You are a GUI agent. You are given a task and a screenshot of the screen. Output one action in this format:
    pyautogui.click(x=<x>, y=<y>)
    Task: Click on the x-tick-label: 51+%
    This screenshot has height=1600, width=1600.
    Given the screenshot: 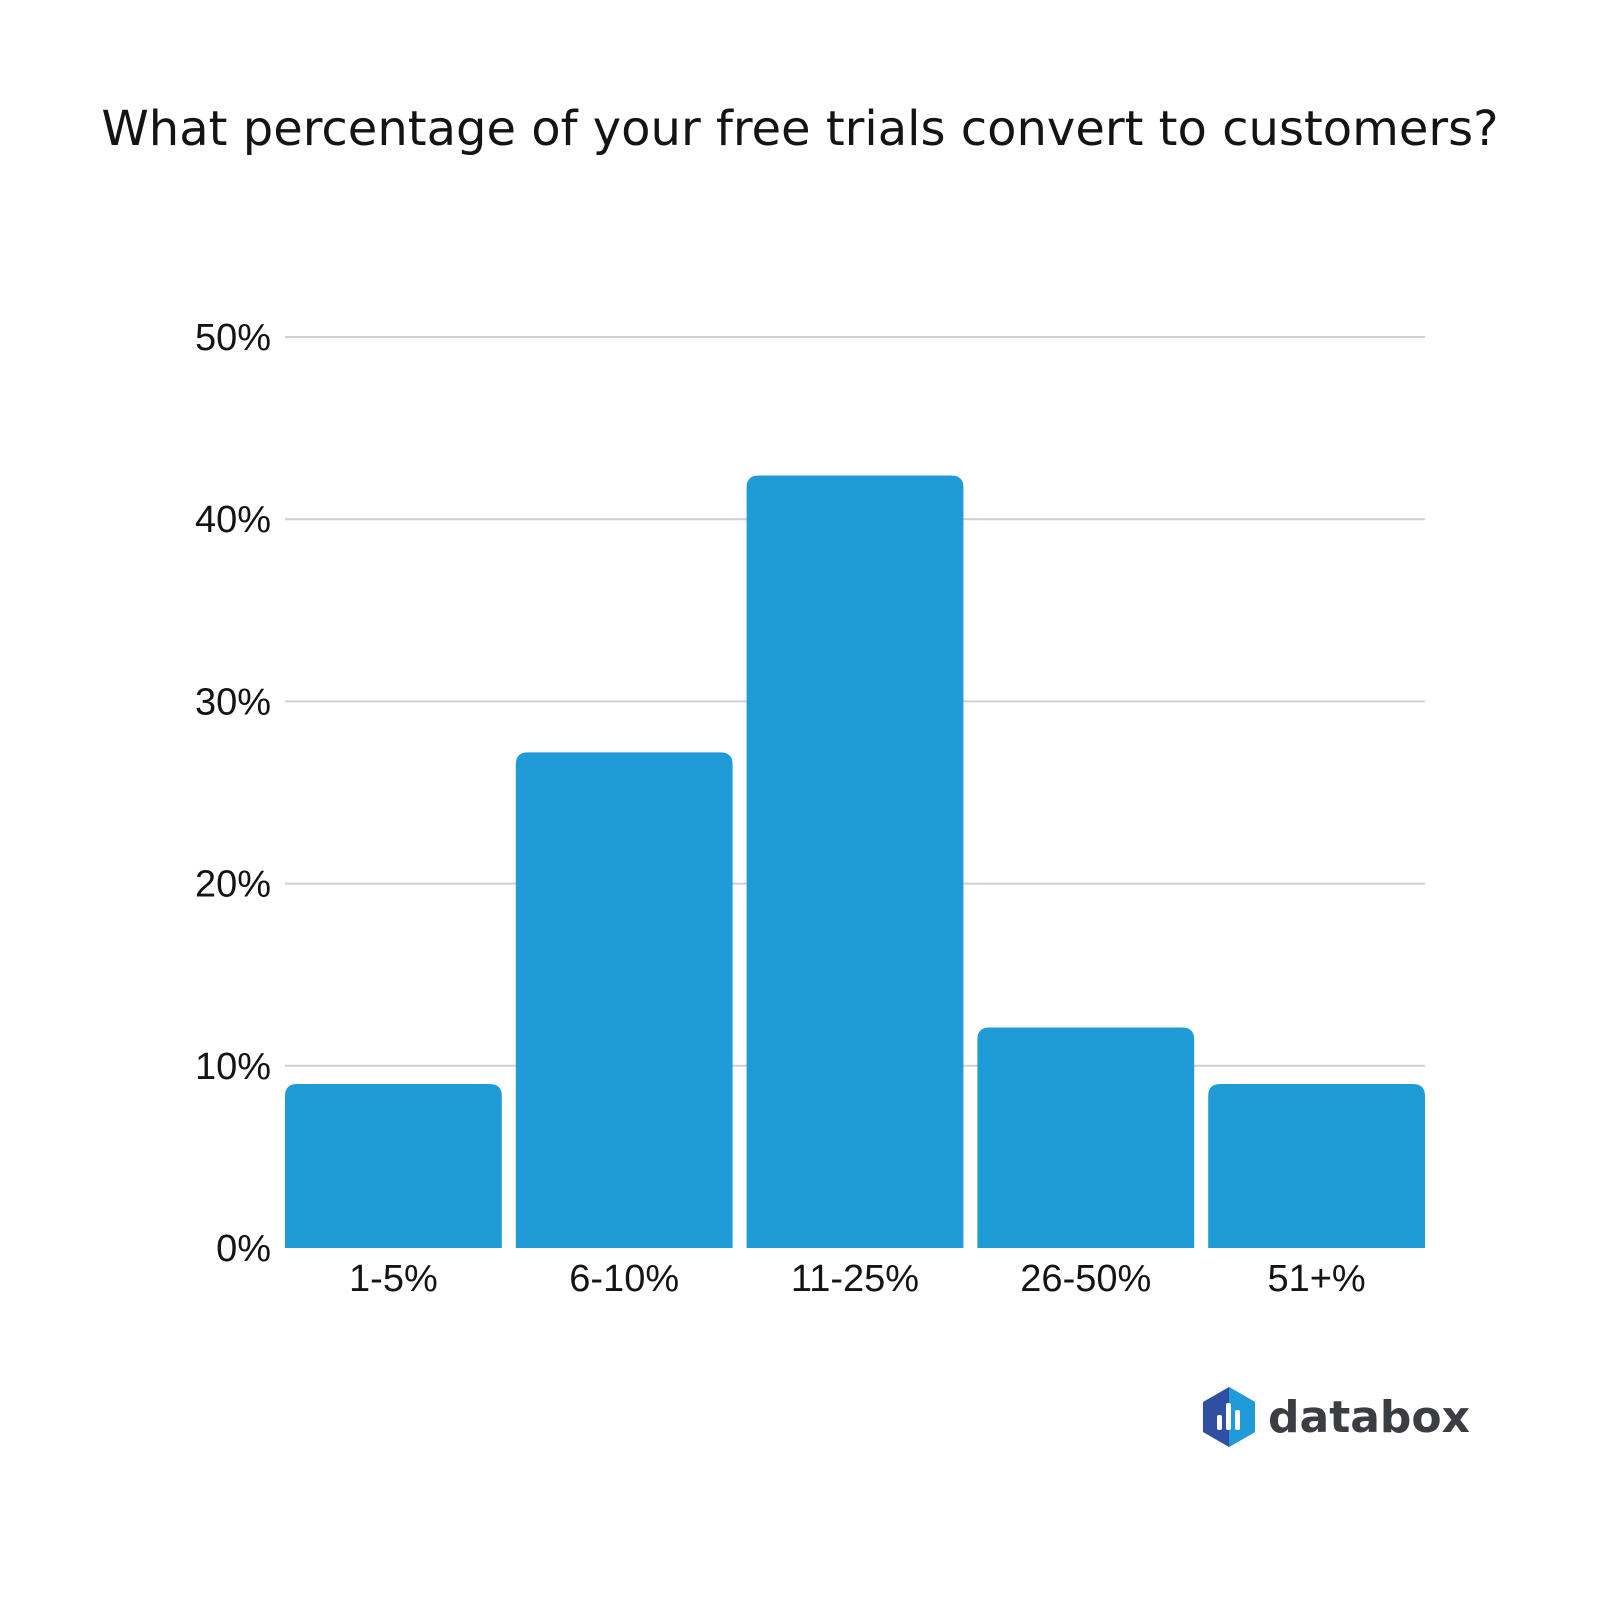 What is the action you would take?
    pyautogui.click(x=1316, y=1279)
    